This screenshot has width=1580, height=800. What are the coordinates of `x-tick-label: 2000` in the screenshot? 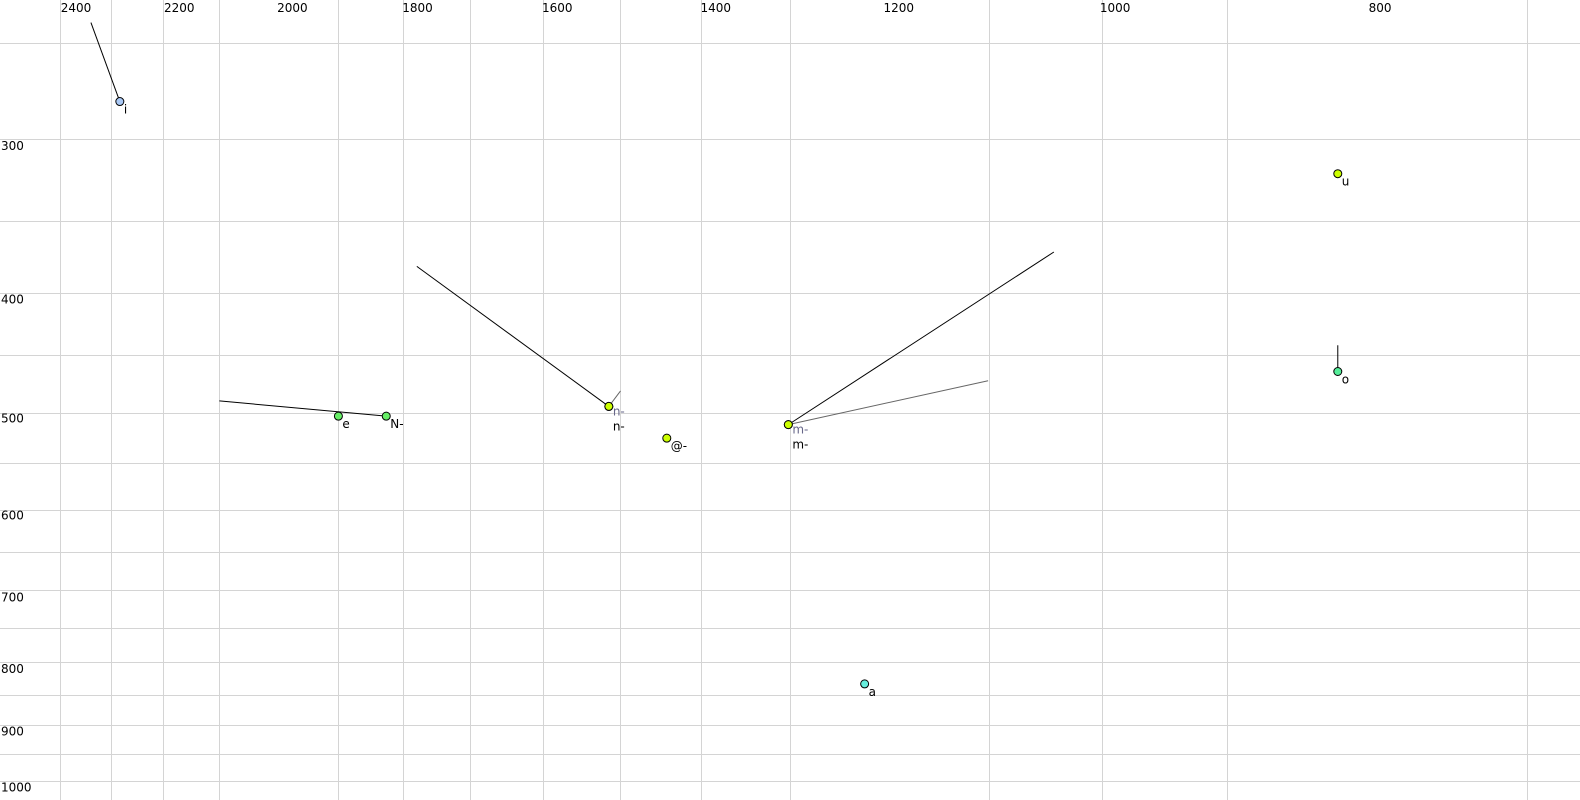 It's located at (292, 8).